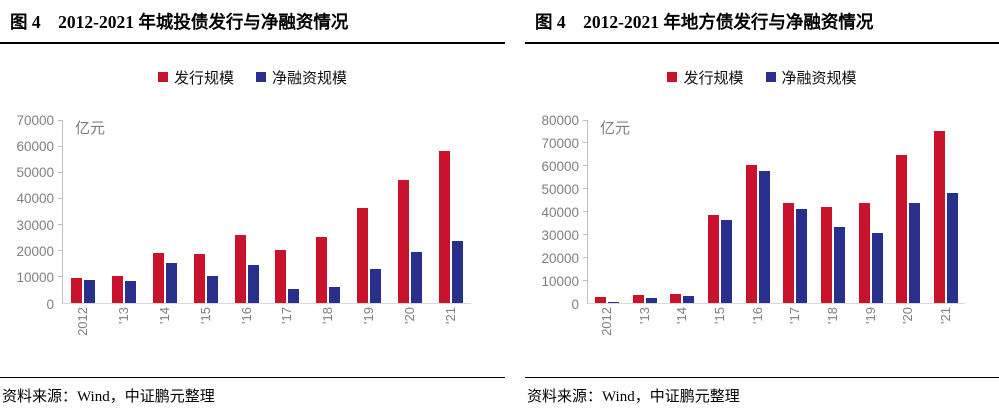 Image resolution: width=999 pixels, height=415 pixels. Describe the element at coordinates (35, 225) in the screenshot. I see `y-tick-label: 30000` at that location.